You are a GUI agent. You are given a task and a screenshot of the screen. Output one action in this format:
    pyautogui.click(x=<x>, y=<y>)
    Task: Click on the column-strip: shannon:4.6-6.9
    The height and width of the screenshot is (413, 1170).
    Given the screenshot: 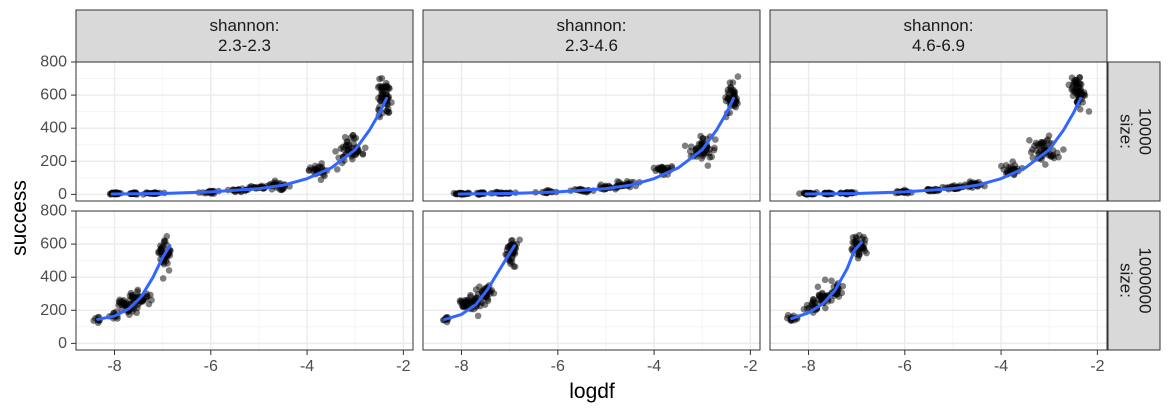 What is the action you would take?
    pyautogui.click(x=938, y=36)
    